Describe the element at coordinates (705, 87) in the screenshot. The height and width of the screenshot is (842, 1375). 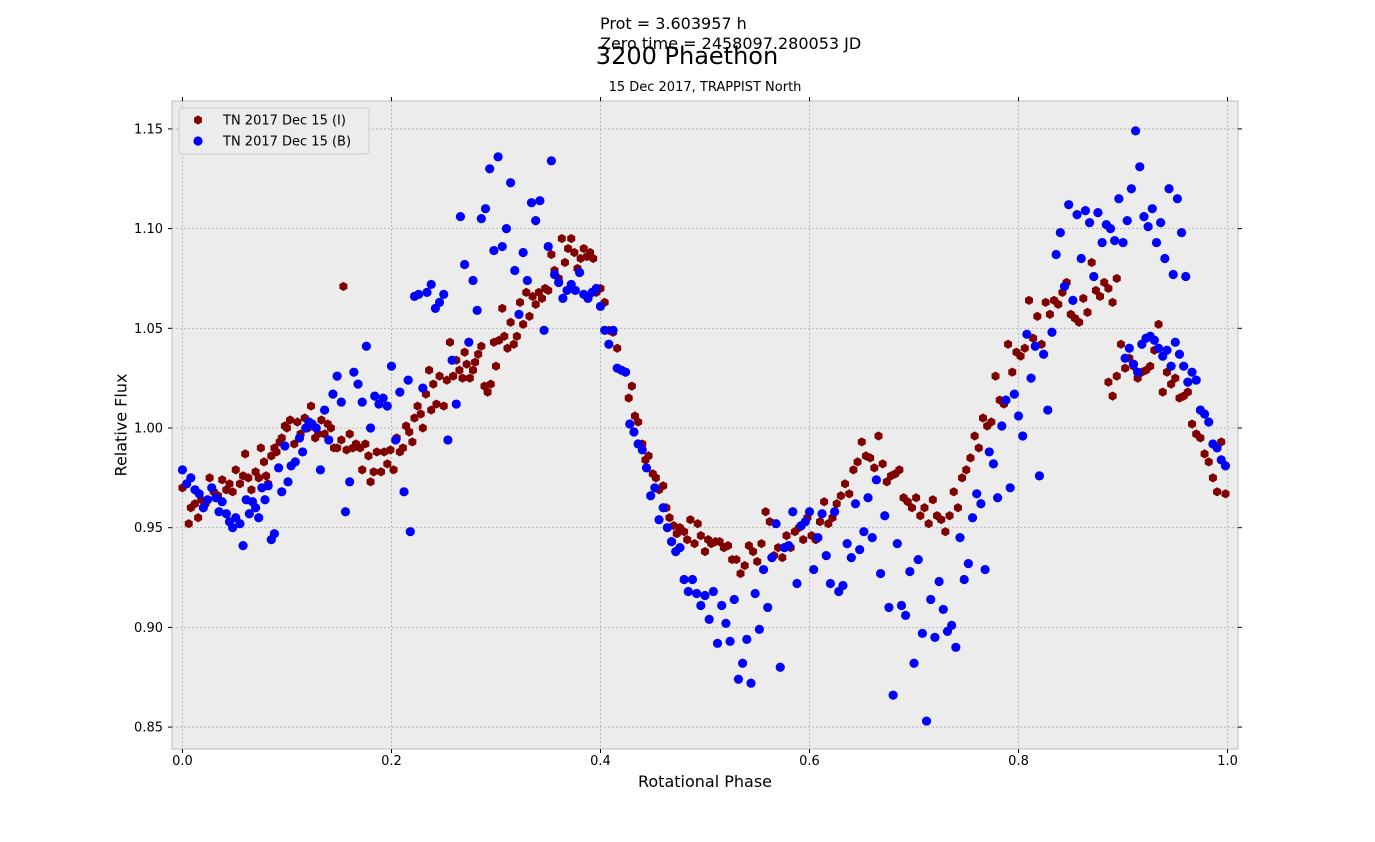
I see `chart-subtitle: 15 Dec 2017, TRAPPIST North` at that location.